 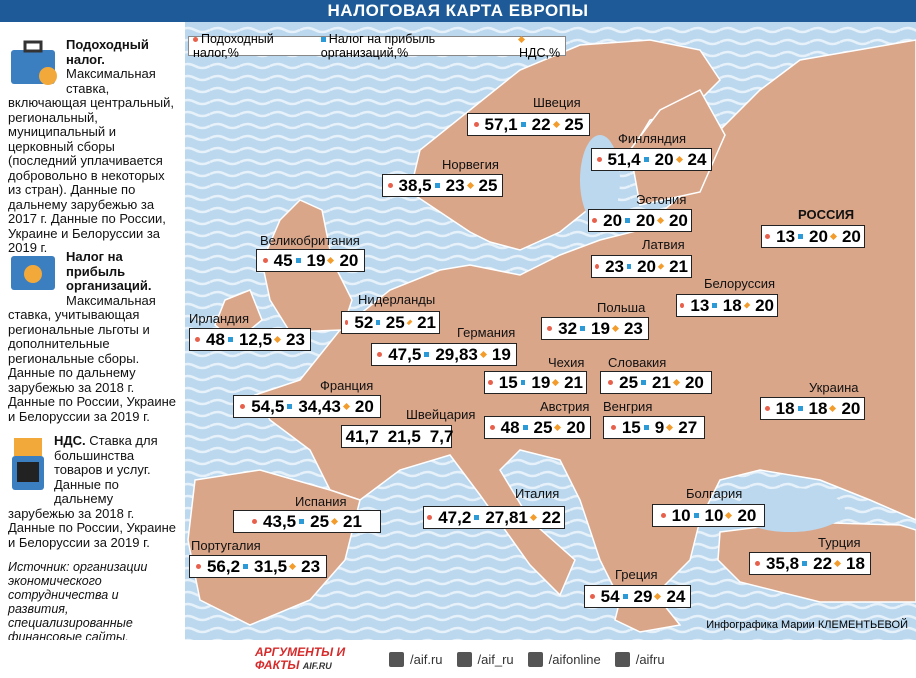 I want to click on icon, so click(x=34, y=62).